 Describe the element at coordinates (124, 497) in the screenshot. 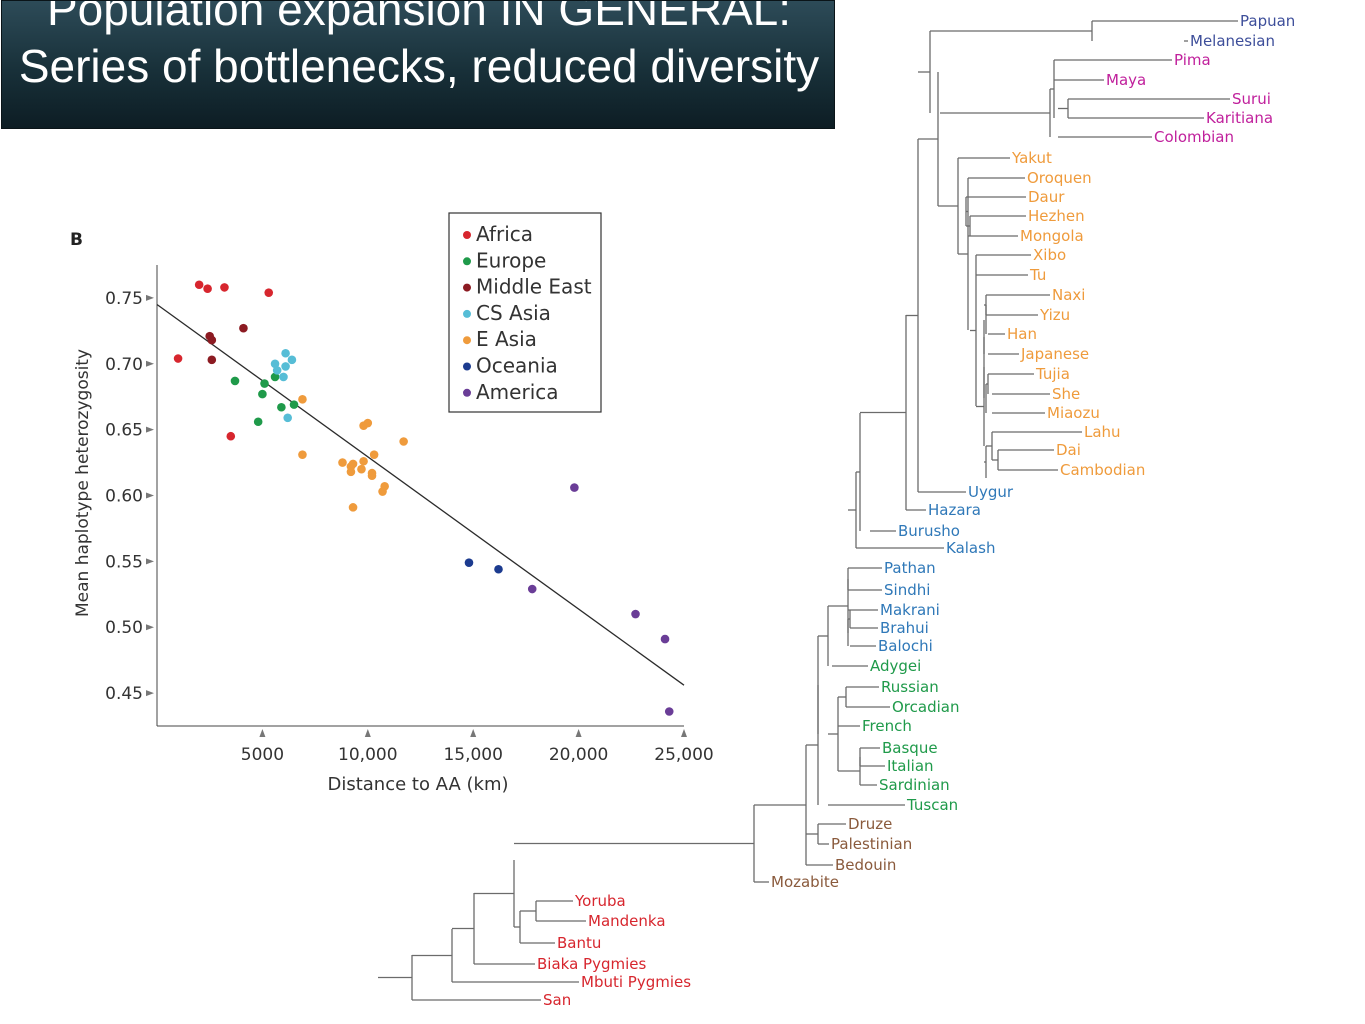

I see `y-tick-label: 0.60` at that location.